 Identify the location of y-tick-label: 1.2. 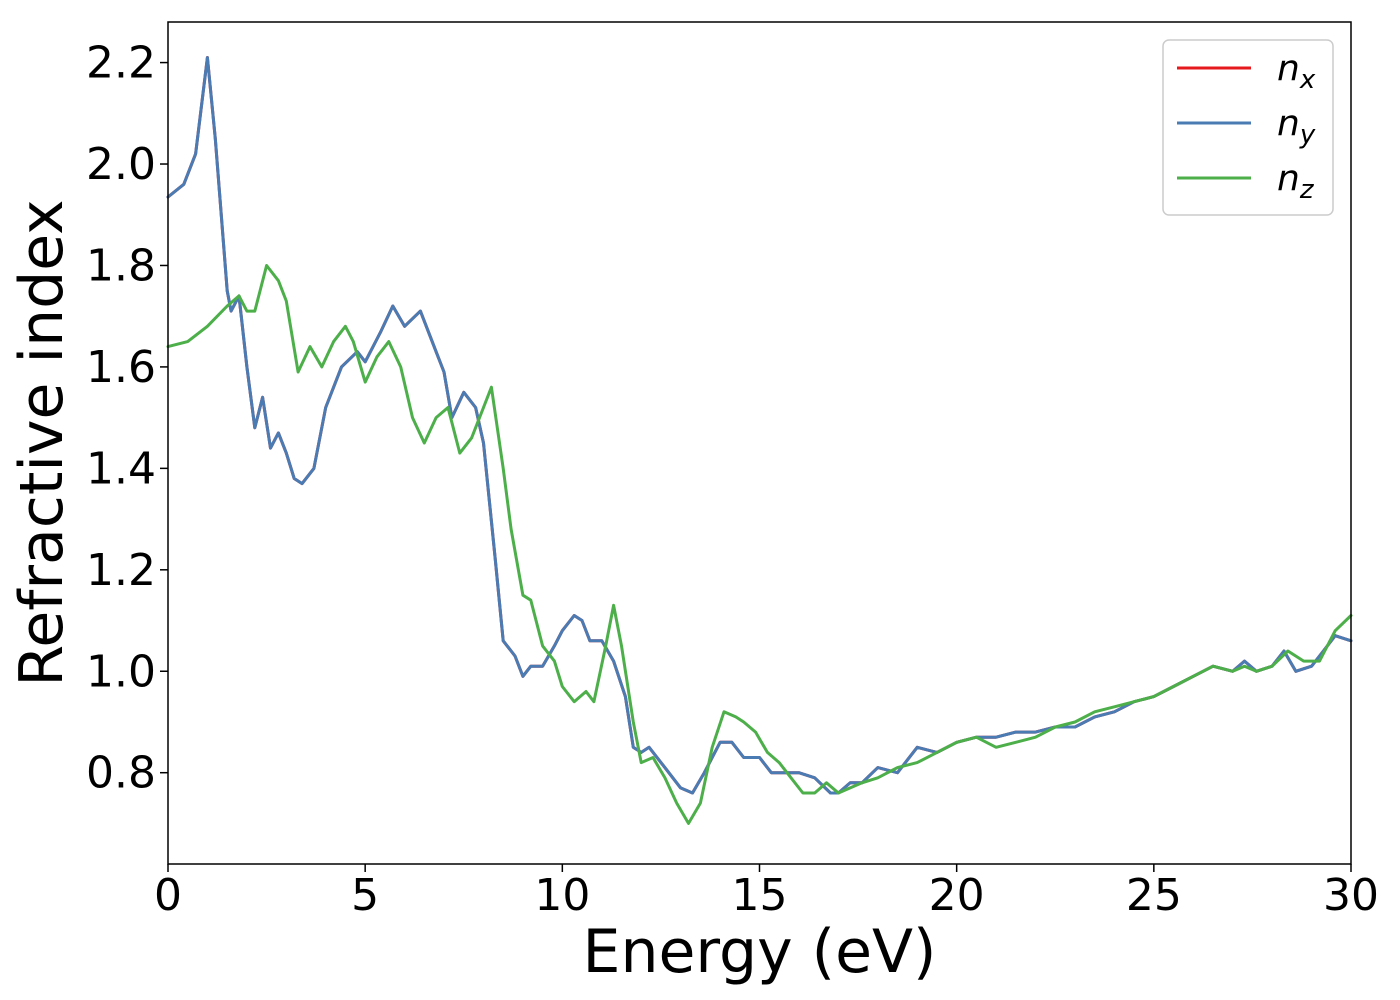
(121, 570).